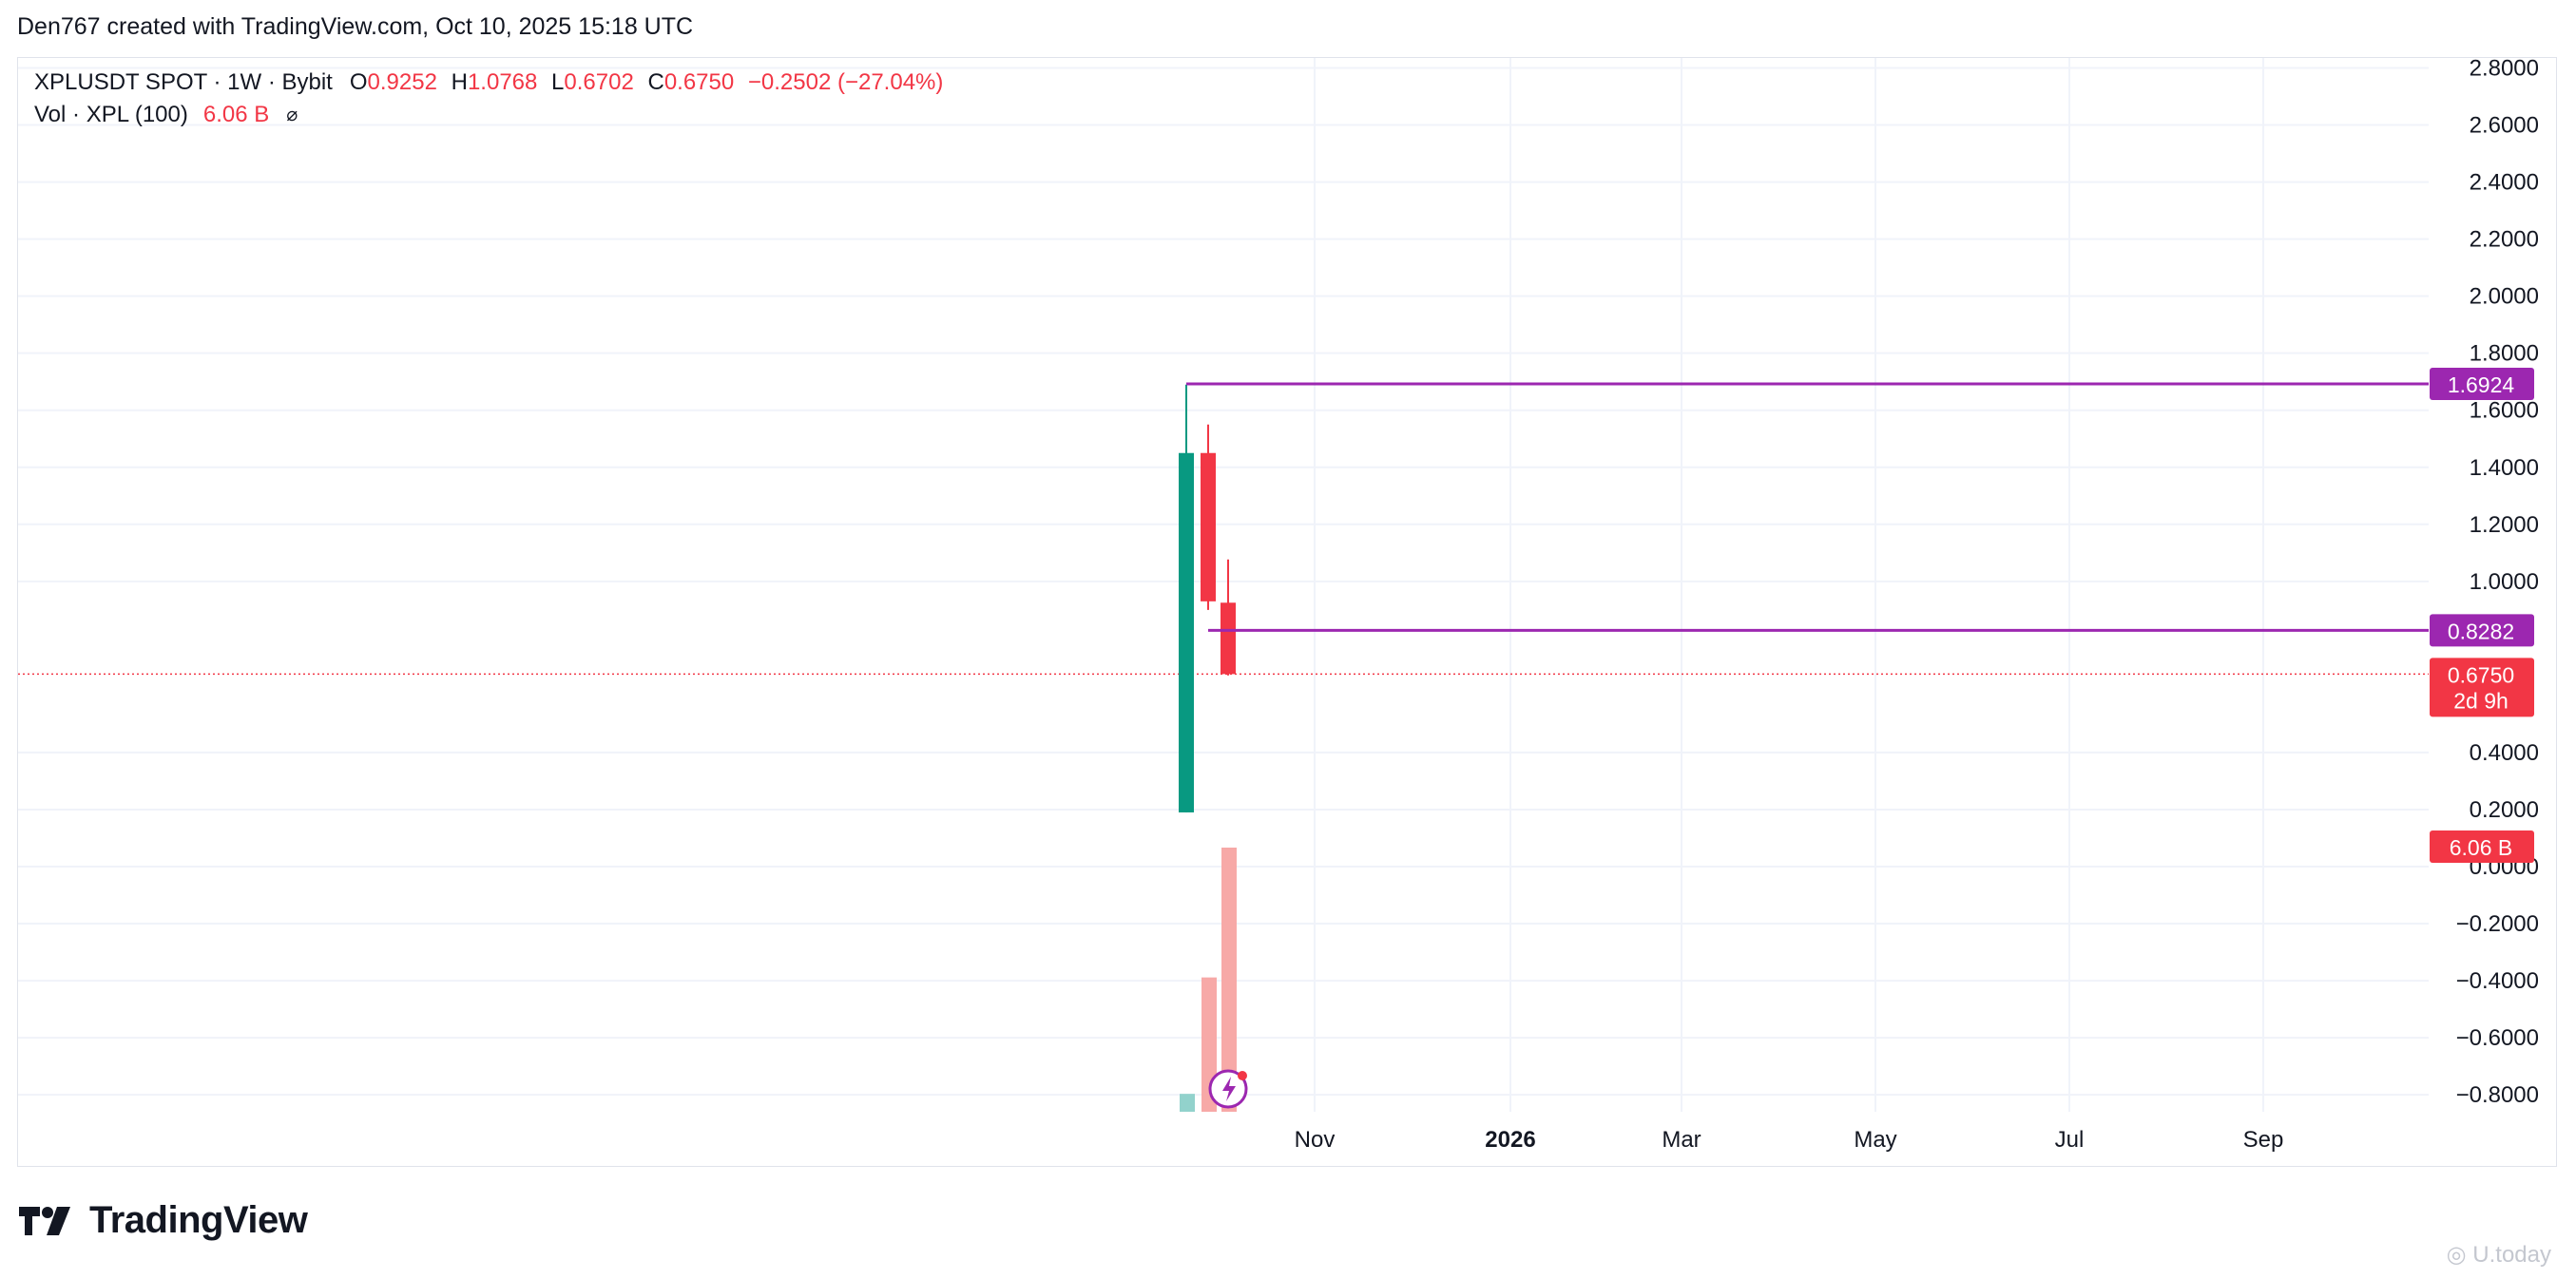 The width and height of the screenshot is (2576, 1279). What do you see at coordinates (2481, 700) in the screenshot?
I see `bar-countdown: 2d 9h` at bounding box center [2481, 700].